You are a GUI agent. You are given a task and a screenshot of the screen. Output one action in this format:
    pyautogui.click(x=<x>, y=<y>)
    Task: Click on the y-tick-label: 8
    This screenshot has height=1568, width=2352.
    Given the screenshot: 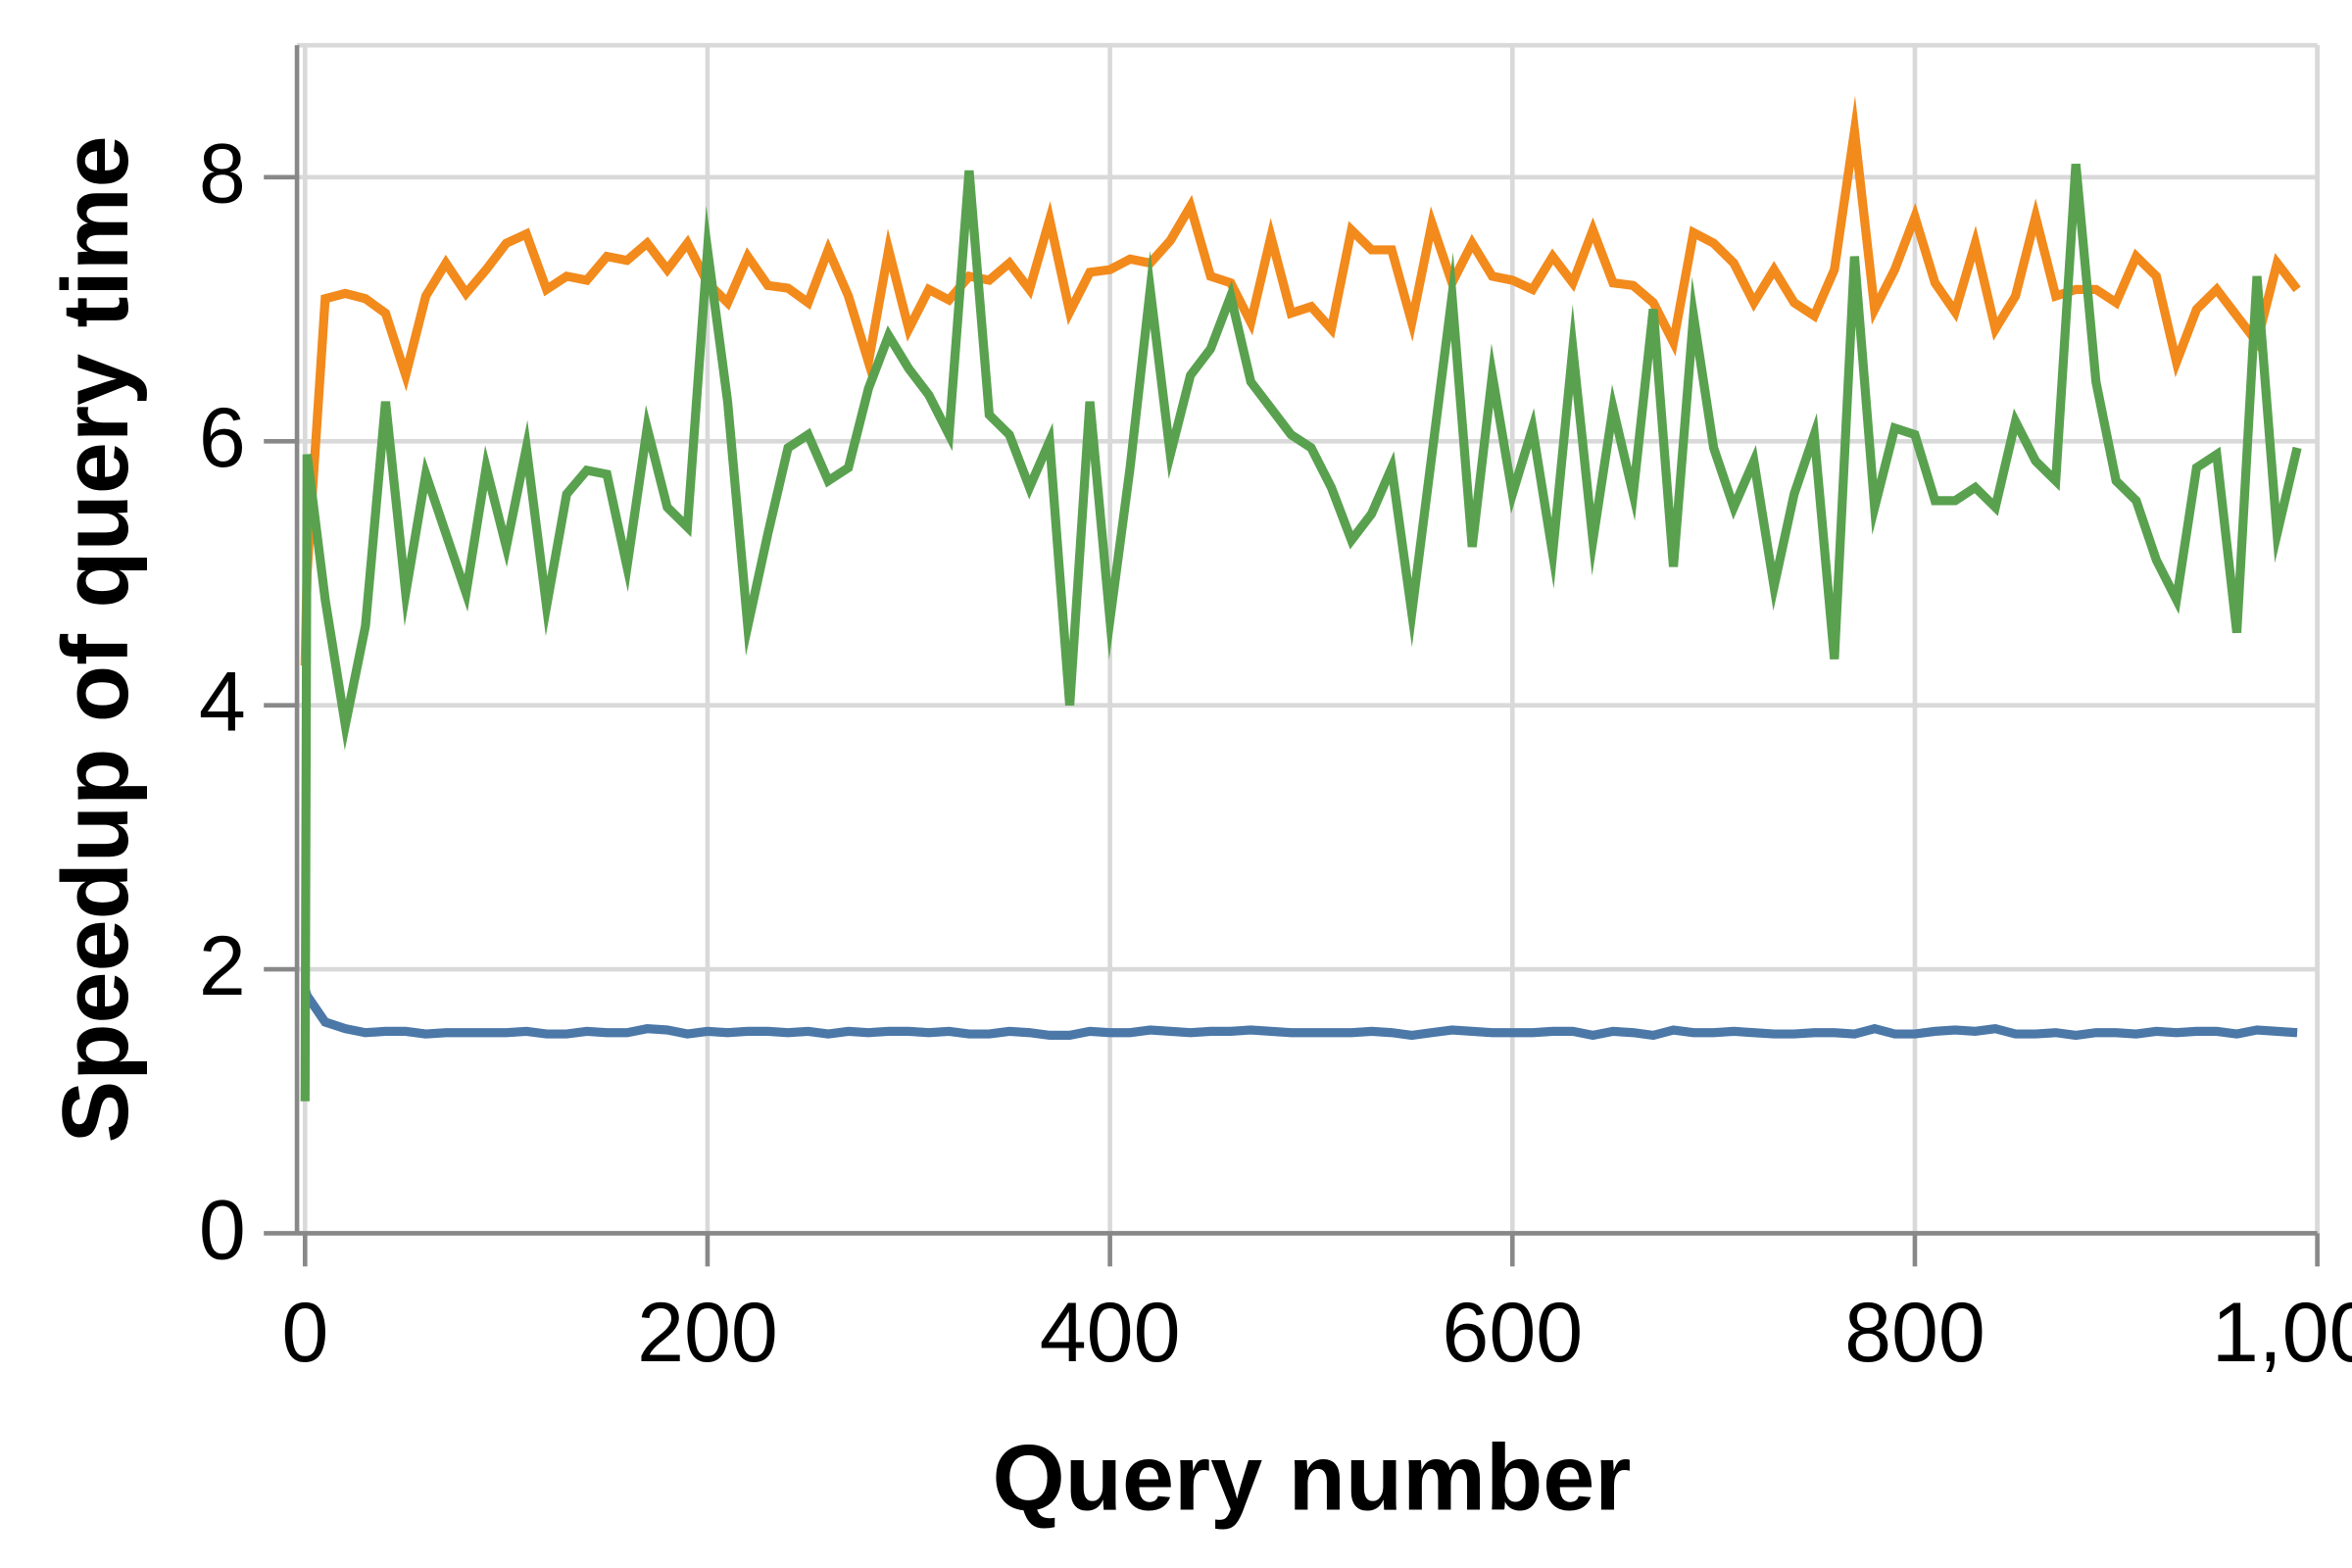 What is the action you would take?
    pyautogui.click(x=223, y=174)
    